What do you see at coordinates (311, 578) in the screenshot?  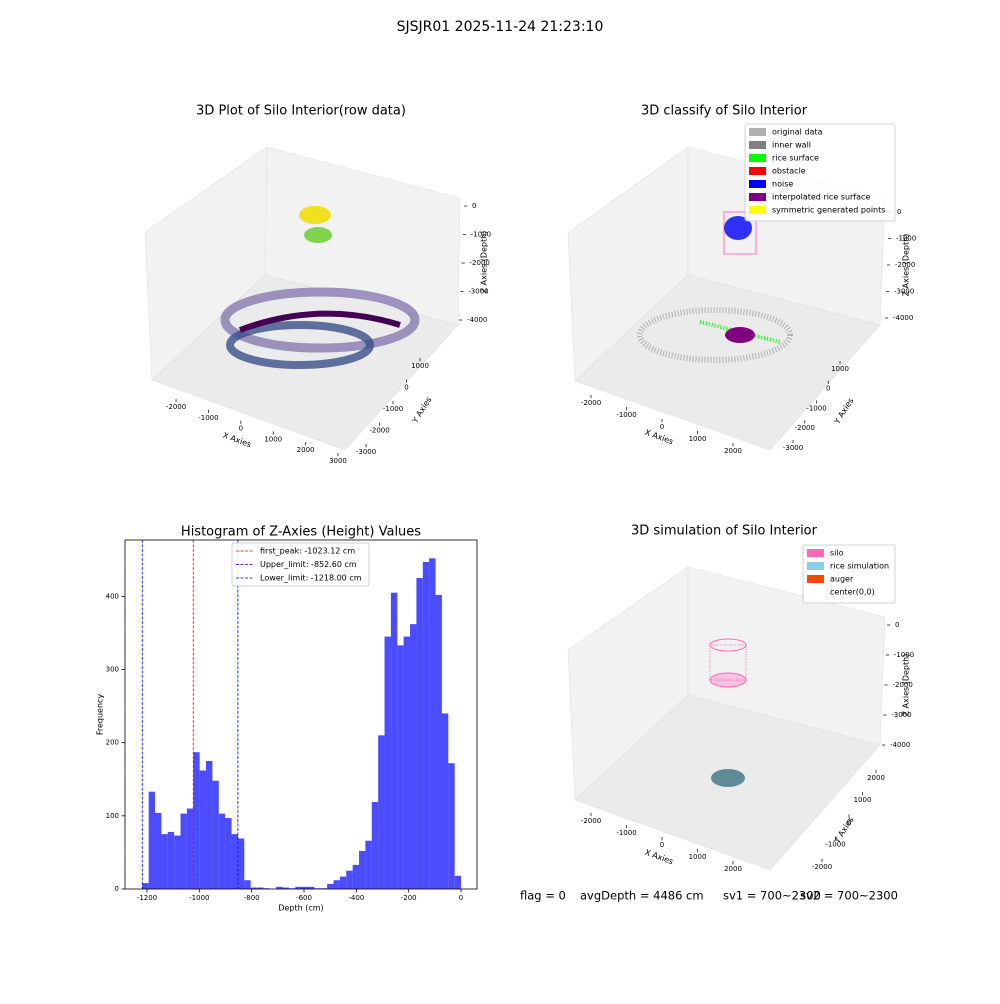 I see `legend-label: Lower_limit: -1218.00 cm` at bounding box center [311, 578].